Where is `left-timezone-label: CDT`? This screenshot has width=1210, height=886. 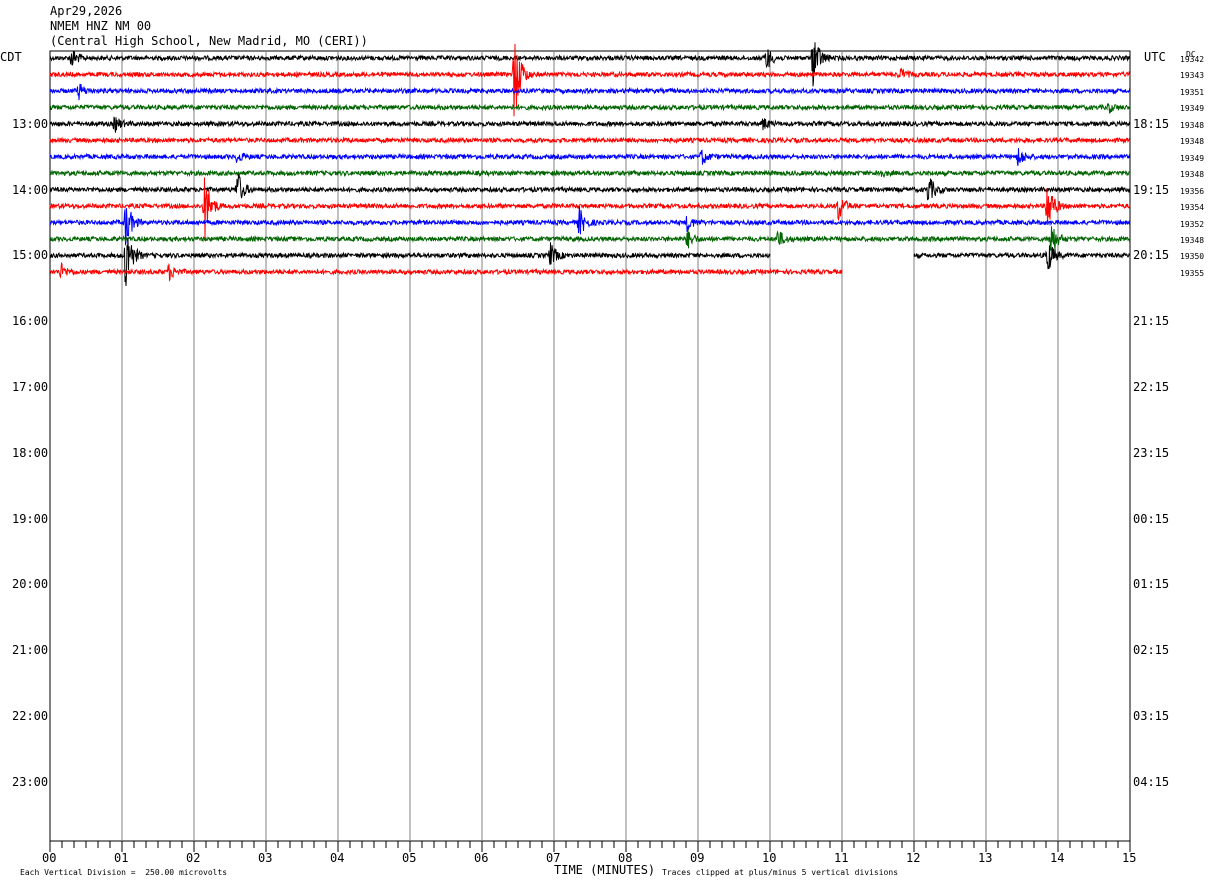 left-timezone-label: CDT is located at coordinates (11, 57).